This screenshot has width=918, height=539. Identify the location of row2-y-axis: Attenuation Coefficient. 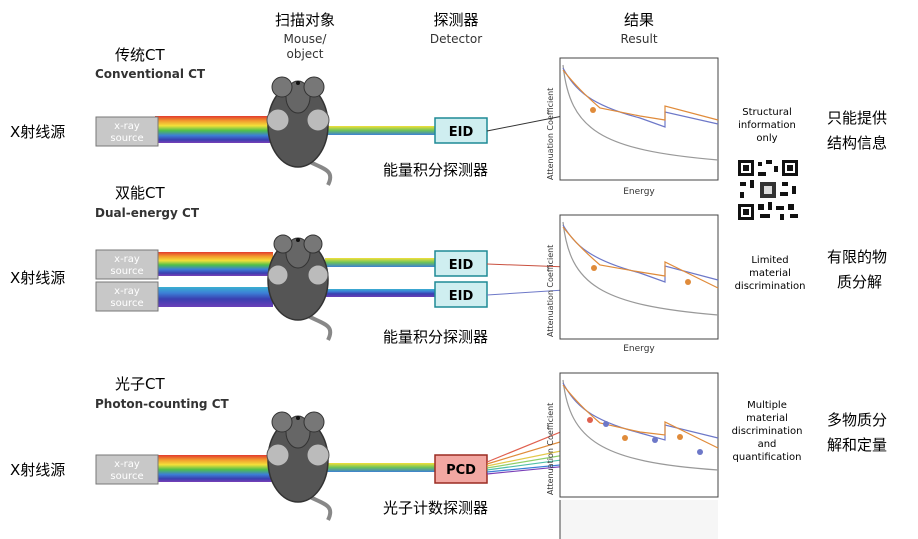
(550, 291).